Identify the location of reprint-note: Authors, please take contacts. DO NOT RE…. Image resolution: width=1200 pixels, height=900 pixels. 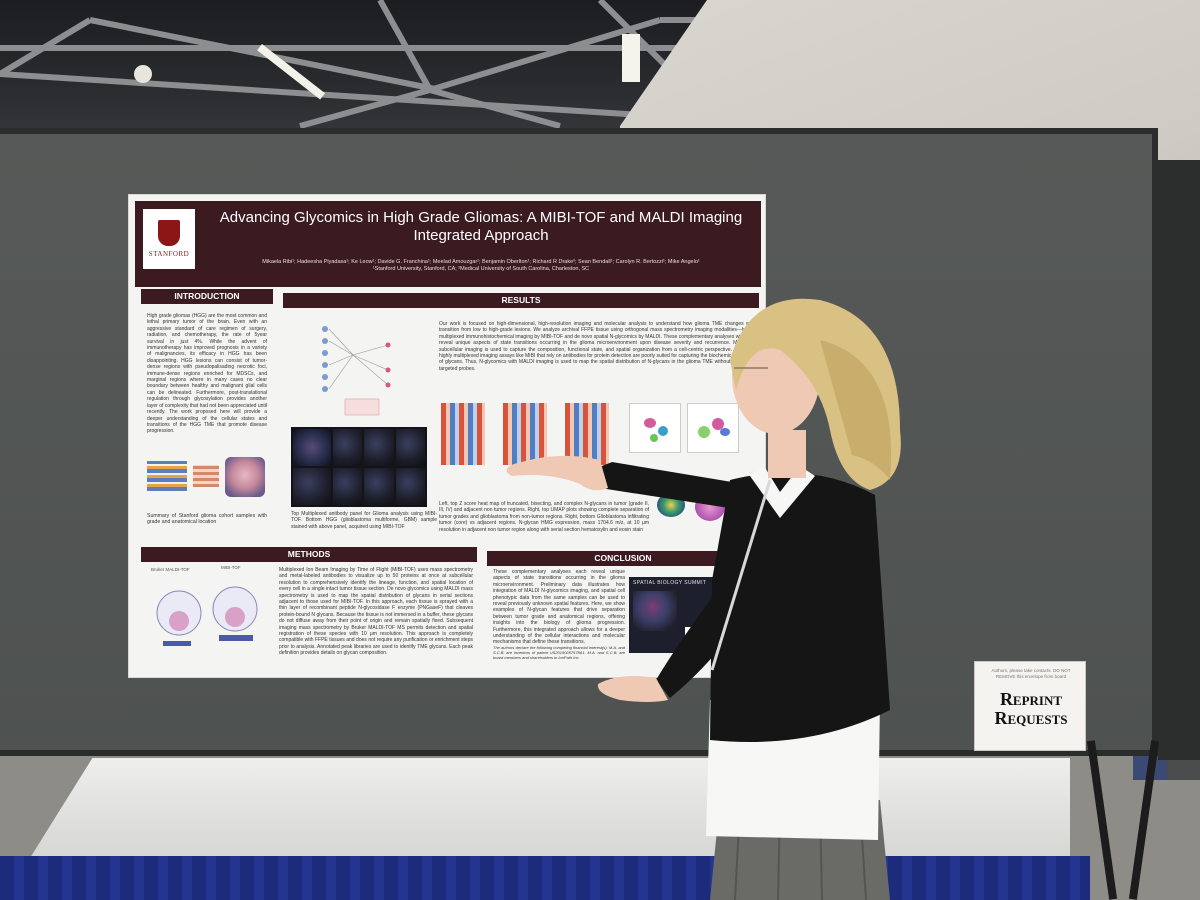
(1031, 673).